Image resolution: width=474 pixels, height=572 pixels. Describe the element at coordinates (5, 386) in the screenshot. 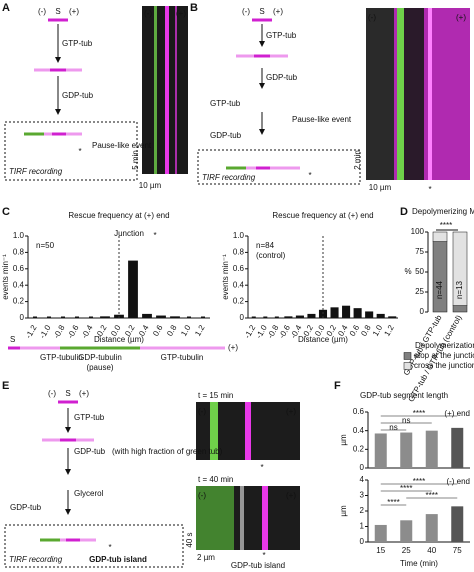

I see `panel-label: E` at that location.